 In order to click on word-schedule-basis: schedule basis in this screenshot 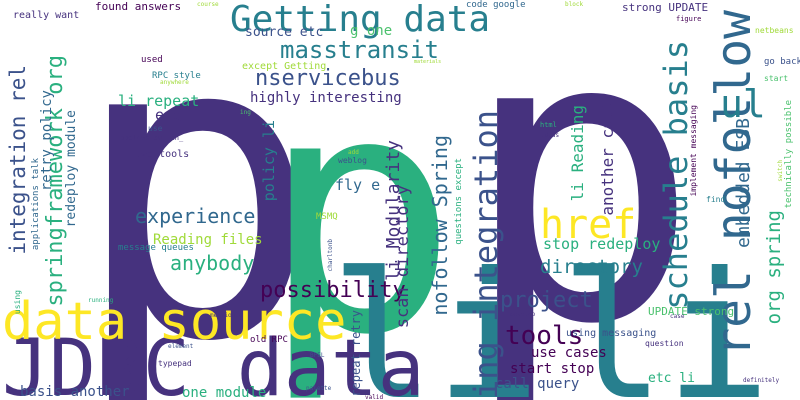, I will do `click(676, 175)`.